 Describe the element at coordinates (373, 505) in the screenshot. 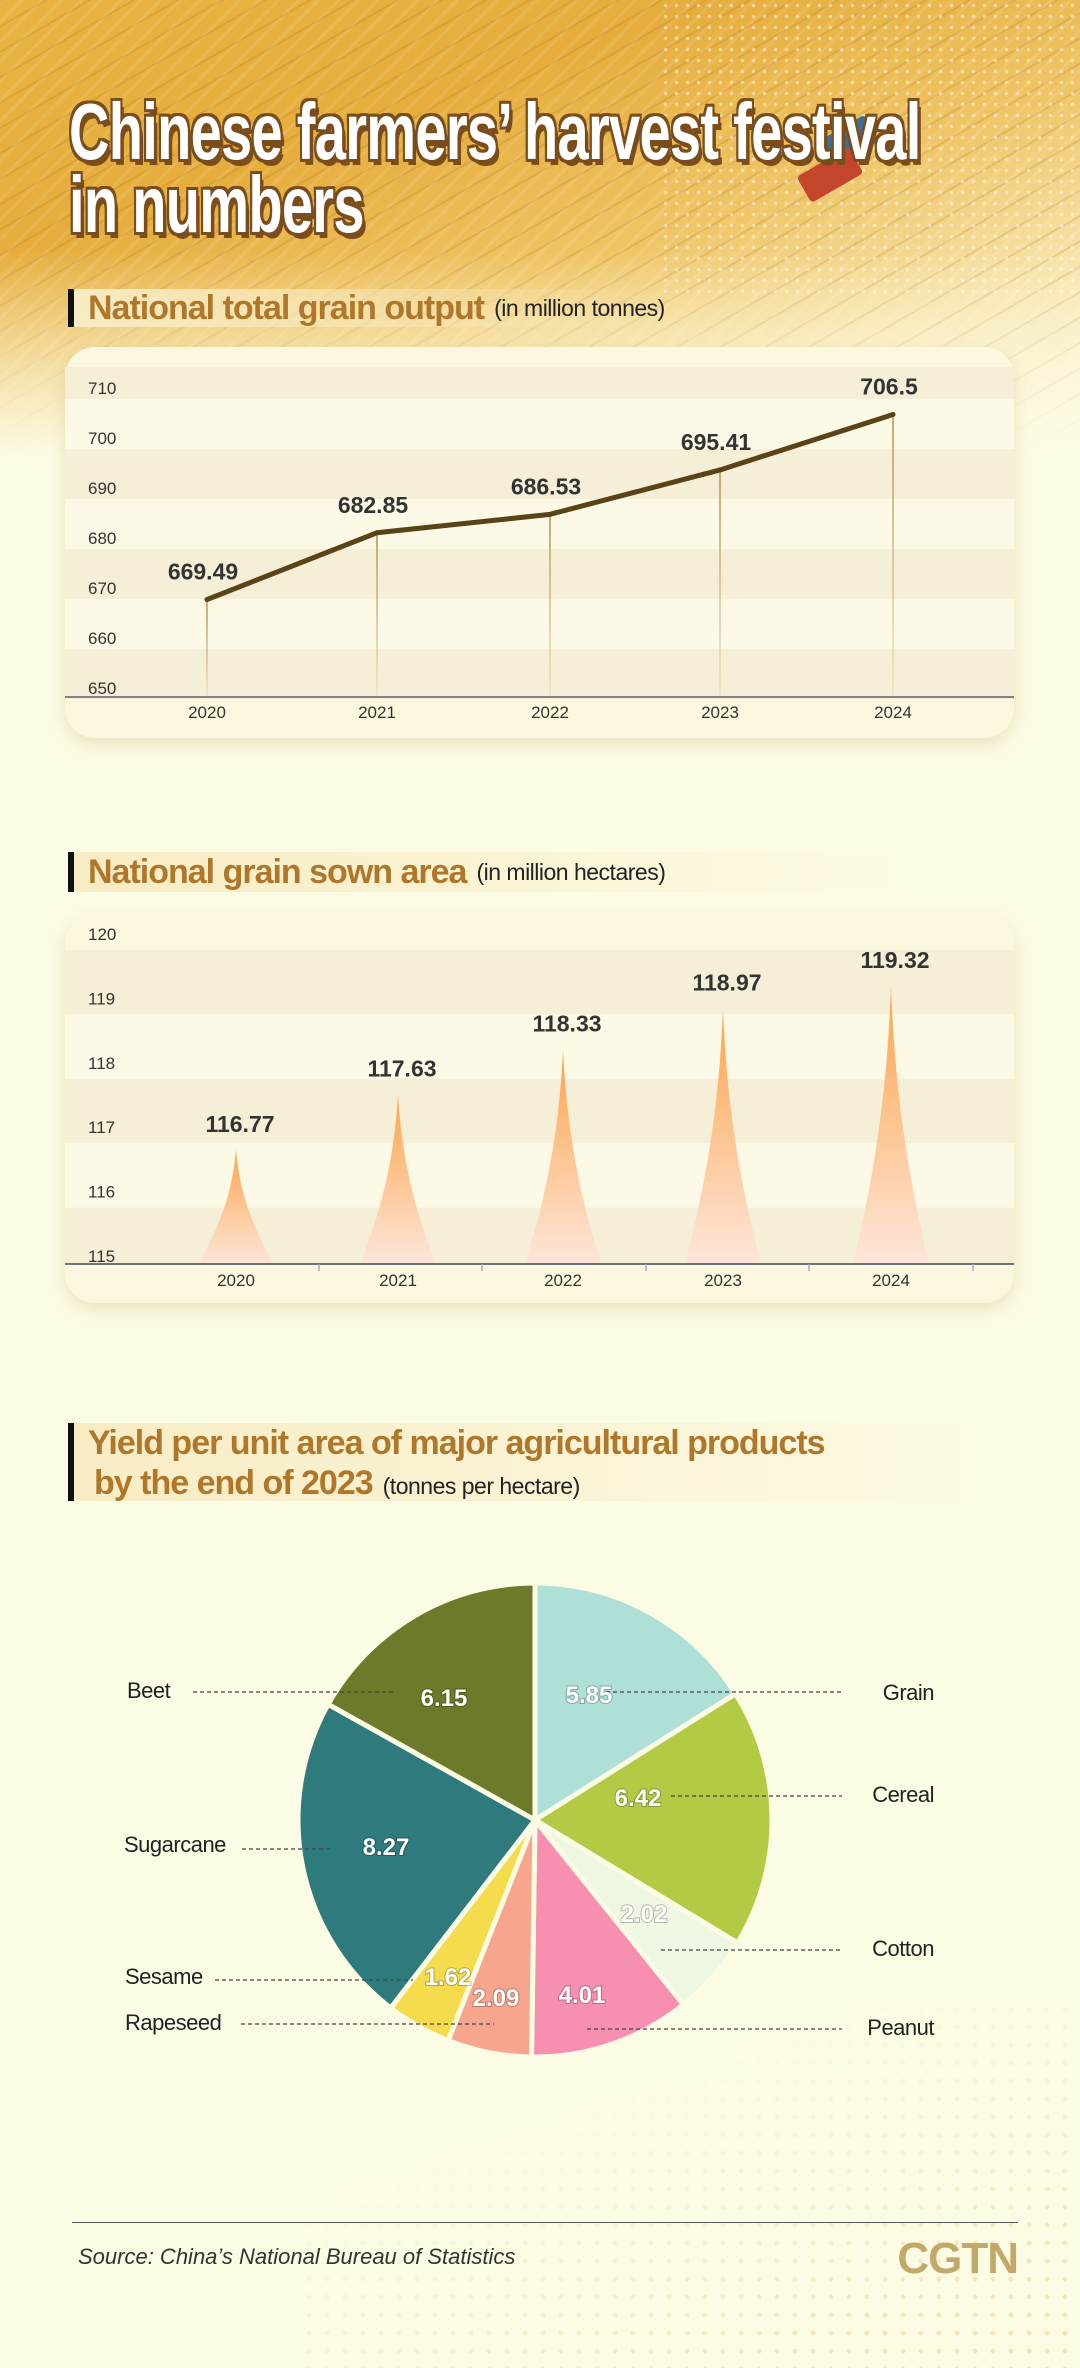

I see `data-label: 682.85` at that location.